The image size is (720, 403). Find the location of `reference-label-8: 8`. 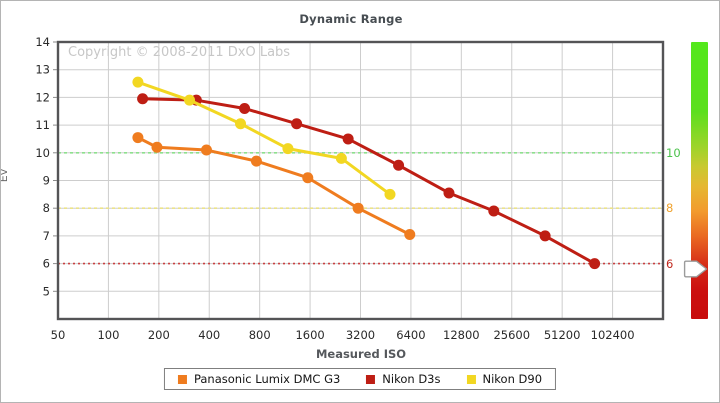

reference-label-8: 8 is located at coordinates (670, 208).